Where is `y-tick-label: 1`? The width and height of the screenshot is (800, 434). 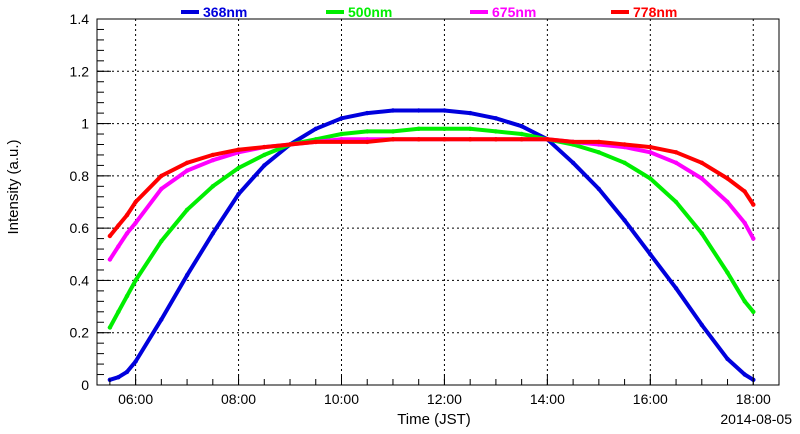 y-tick-label: 1 is located at coordinates (85, 124).